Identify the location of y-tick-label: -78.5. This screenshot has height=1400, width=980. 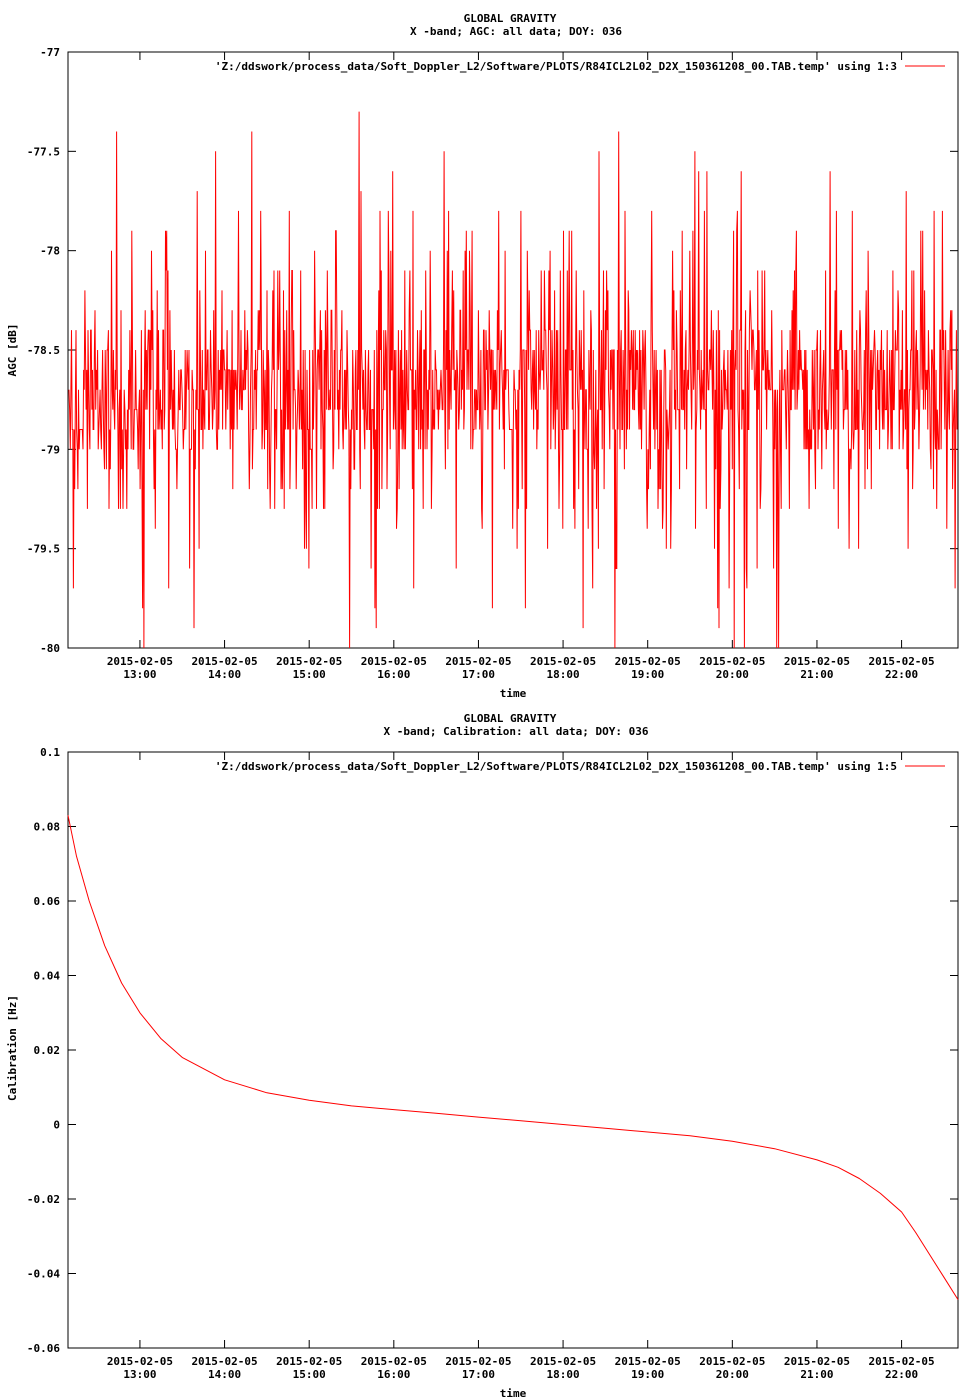
(43, 350).